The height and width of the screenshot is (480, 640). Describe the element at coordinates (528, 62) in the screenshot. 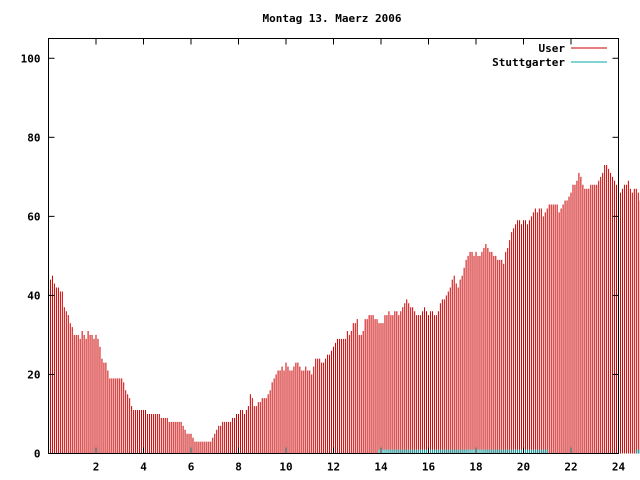

I see `legend-label-stuttgarter: Stuttgarter` at that location.